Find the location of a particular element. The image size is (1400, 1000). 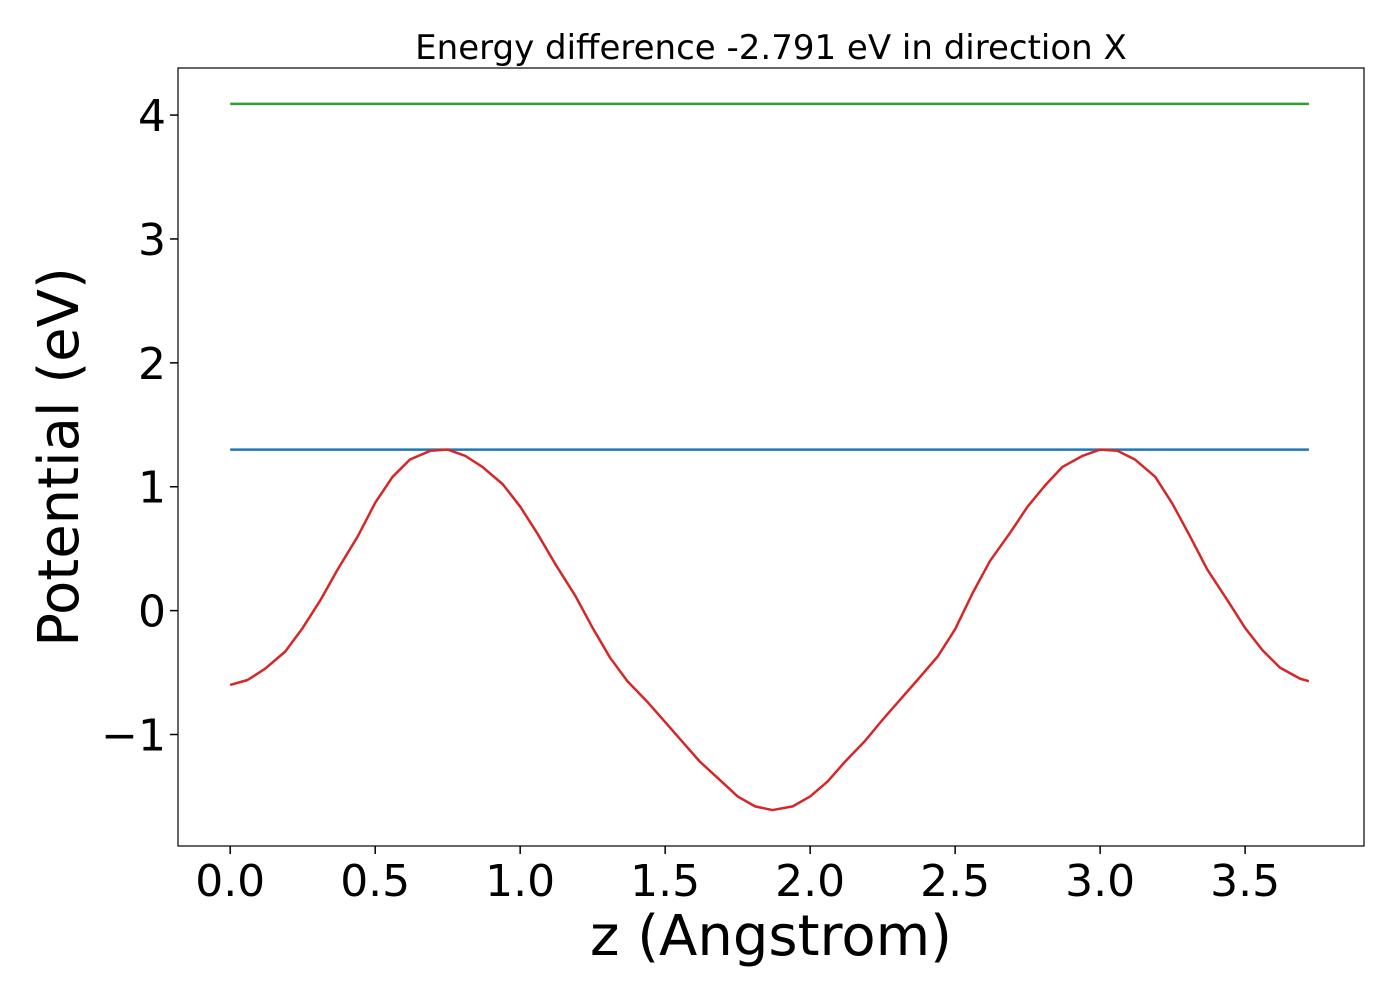

x-tick-label: 1.5 is located at coordinates (665, 881).